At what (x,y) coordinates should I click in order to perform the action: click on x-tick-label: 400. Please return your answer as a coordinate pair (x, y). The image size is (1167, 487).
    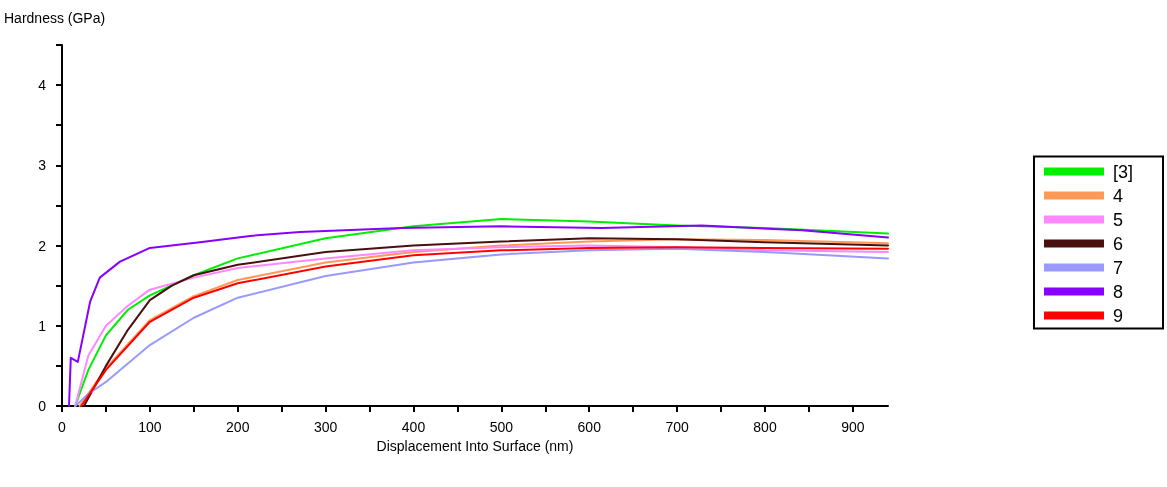
    Looking at the image, I should click on (413, 427).